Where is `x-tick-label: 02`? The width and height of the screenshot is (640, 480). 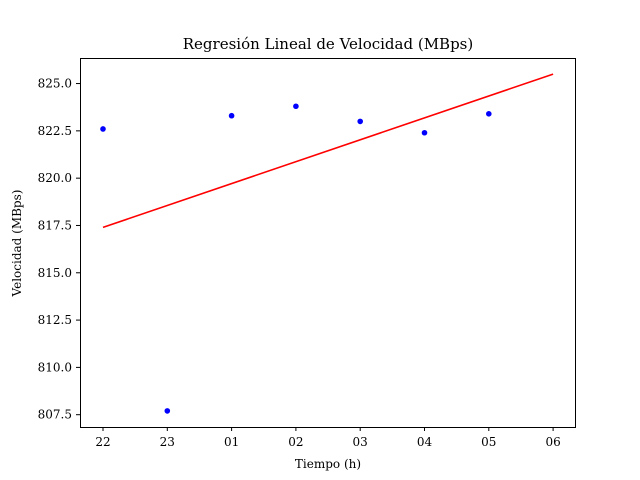
x-tick-label: 02 is located at coordinates (295, 442).